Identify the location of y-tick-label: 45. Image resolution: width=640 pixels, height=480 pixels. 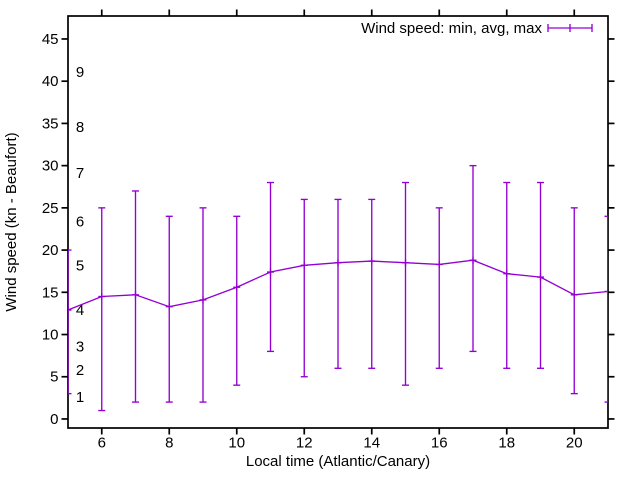
(50, 39).